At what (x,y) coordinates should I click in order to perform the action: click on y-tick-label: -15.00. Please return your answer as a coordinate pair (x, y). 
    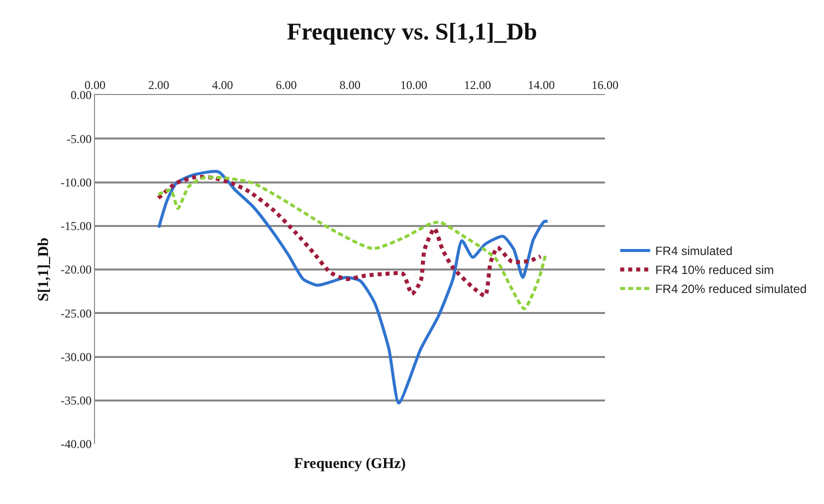
    Looking at the image, I should click on (76, 226).